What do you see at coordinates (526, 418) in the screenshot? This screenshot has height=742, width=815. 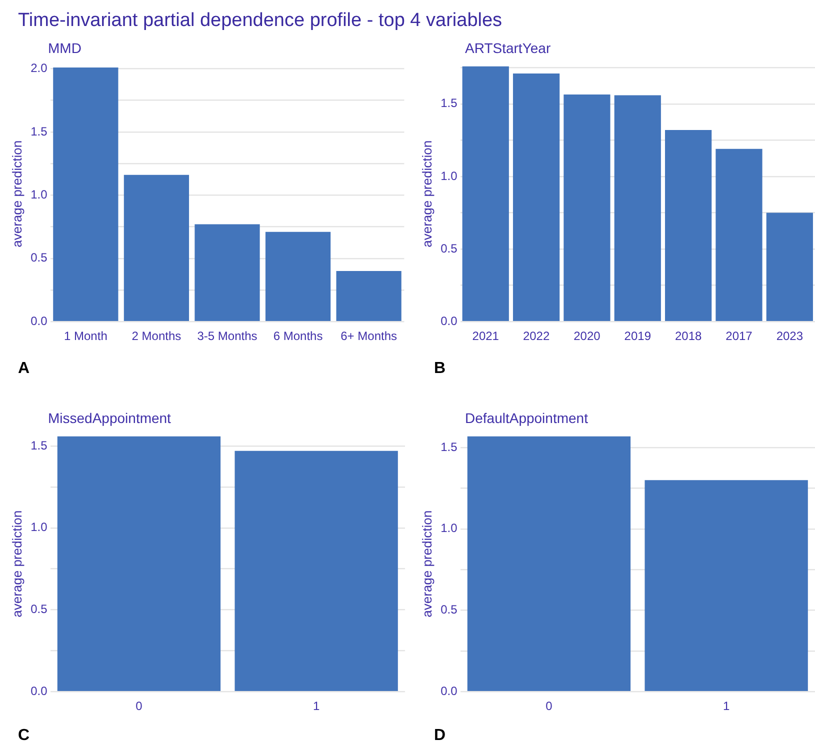 I see `chart-subtitle: DefaultAppointment` at bounding box center [526, 418].